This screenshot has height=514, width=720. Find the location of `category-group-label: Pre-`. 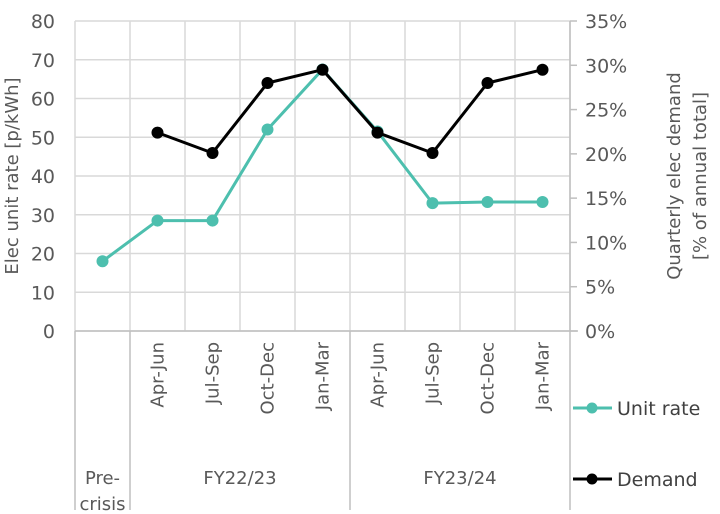

category-group-label: Pre- is located at coordinates (102, 478).